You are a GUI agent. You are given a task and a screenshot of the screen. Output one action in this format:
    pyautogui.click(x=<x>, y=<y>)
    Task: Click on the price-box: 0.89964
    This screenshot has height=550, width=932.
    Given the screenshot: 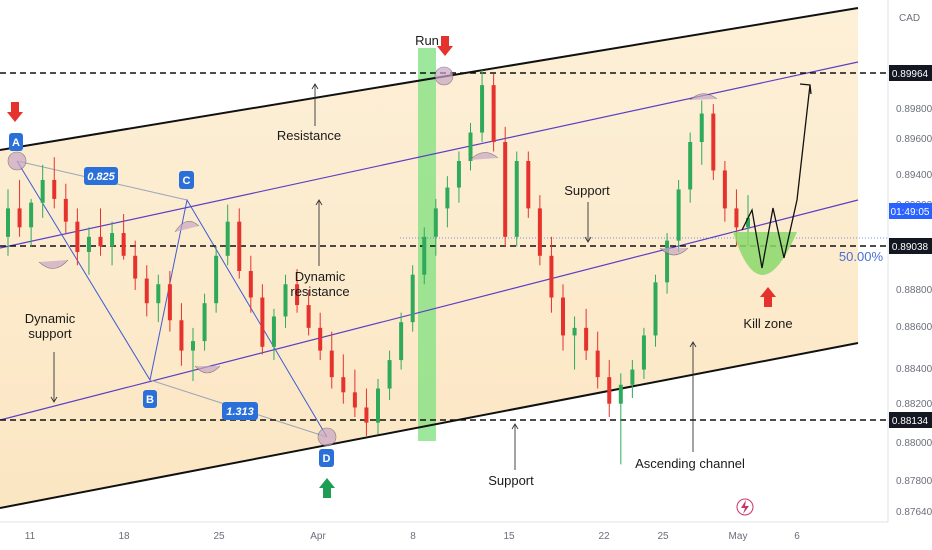 What is the action you would take?
    pyautogui.click(x=910, y=73)
    